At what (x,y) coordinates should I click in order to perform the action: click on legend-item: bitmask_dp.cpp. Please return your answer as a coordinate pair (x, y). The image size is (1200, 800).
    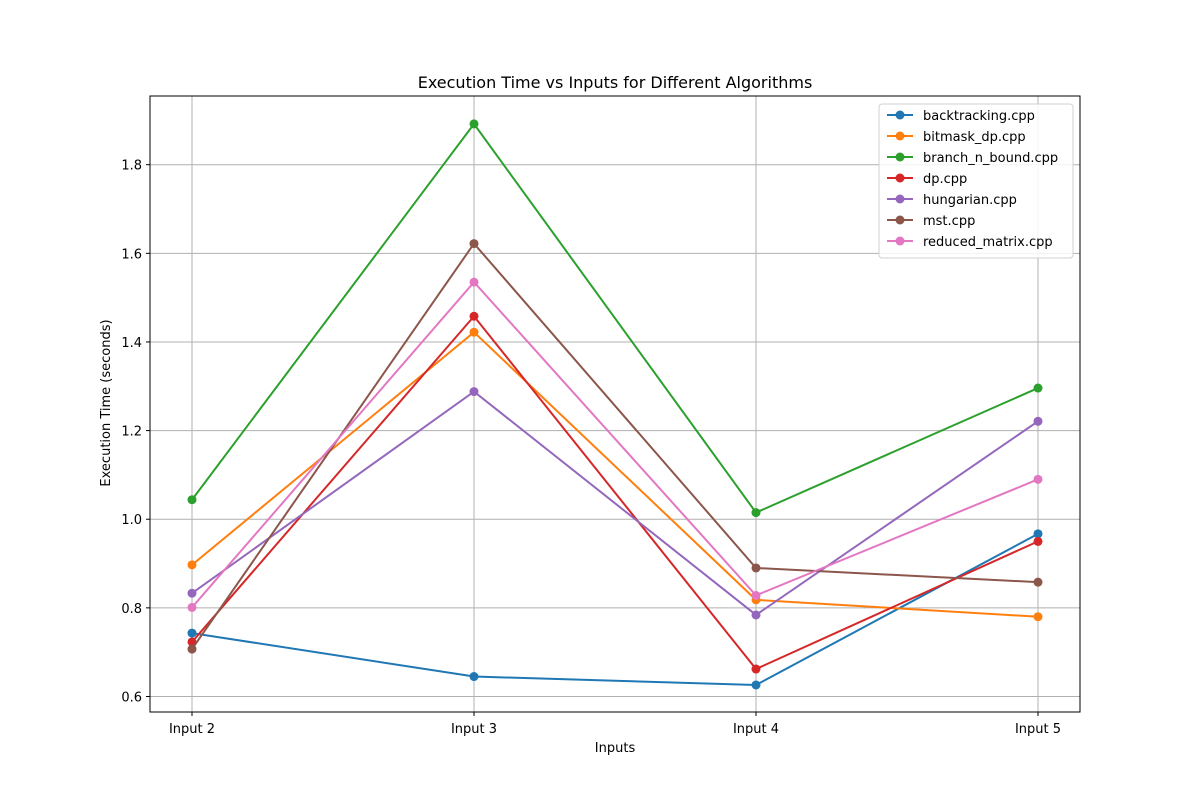
    Looking at the image, I should click on (956, 137).